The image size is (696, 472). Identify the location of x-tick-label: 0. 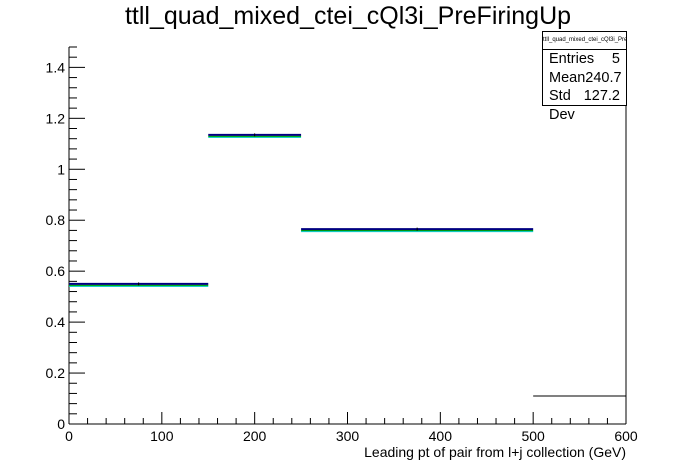
(69, 436).